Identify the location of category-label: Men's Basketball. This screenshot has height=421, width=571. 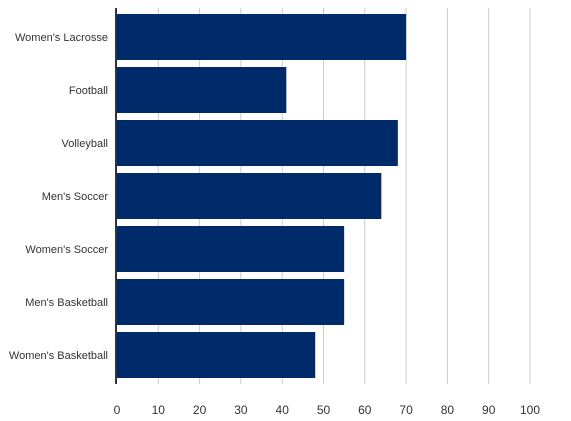
(66, 303).